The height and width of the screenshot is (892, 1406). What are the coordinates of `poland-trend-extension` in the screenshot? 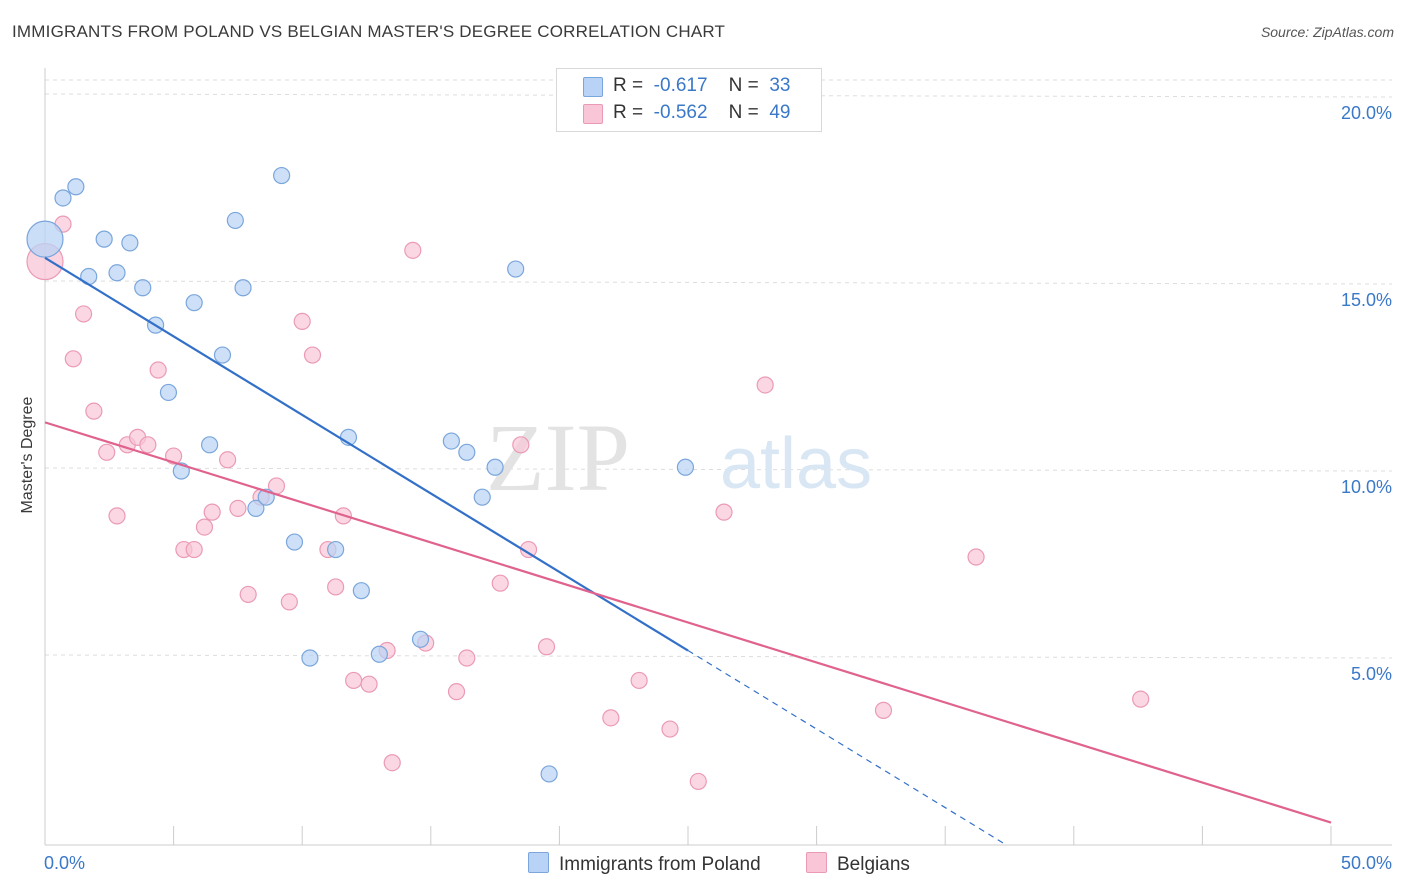 It's located at (846, 747).